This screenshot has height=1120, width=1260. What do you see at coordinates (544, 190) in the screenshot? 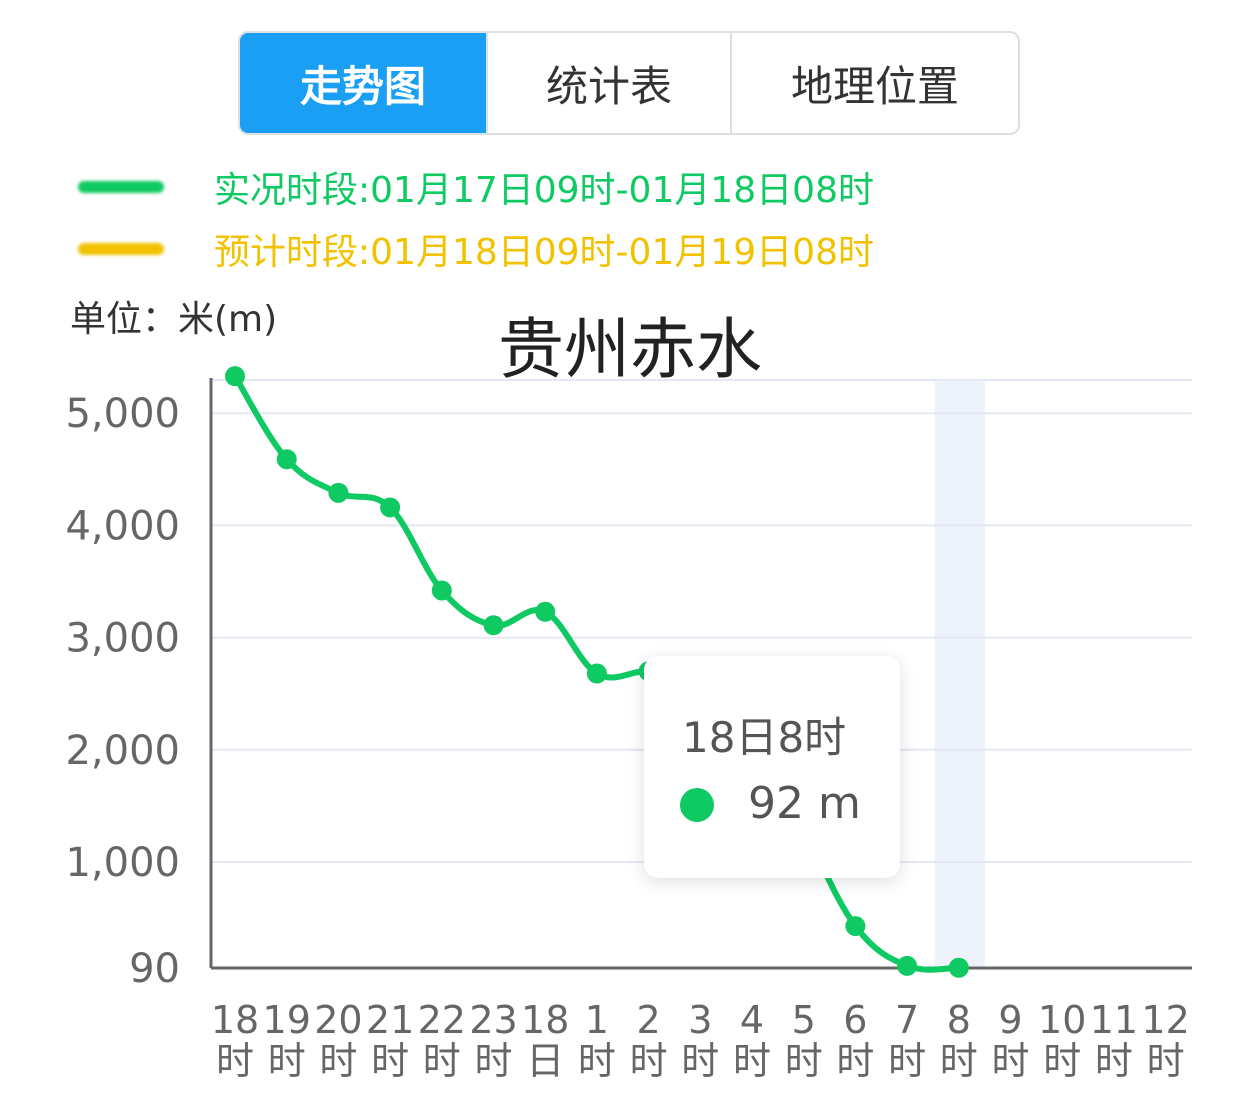
I see `legend-actual-text: 实况时段:01月17日09时-01月18日08时` at bounding box center [544, 190].